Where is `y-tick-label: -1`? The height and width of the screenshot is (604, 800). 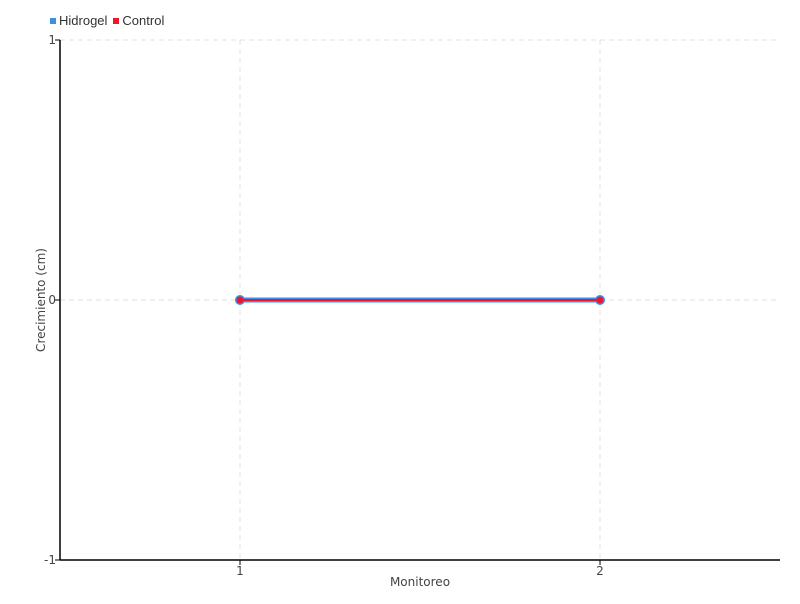
y-tick-label: -1 is located at coordinates (50, 560).